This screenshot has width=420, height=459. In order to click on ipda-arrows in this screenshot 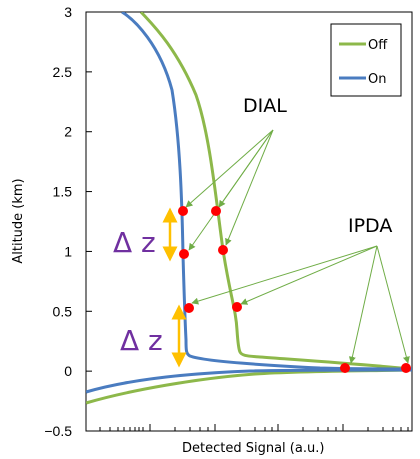, I will do `click(300, 304)`.